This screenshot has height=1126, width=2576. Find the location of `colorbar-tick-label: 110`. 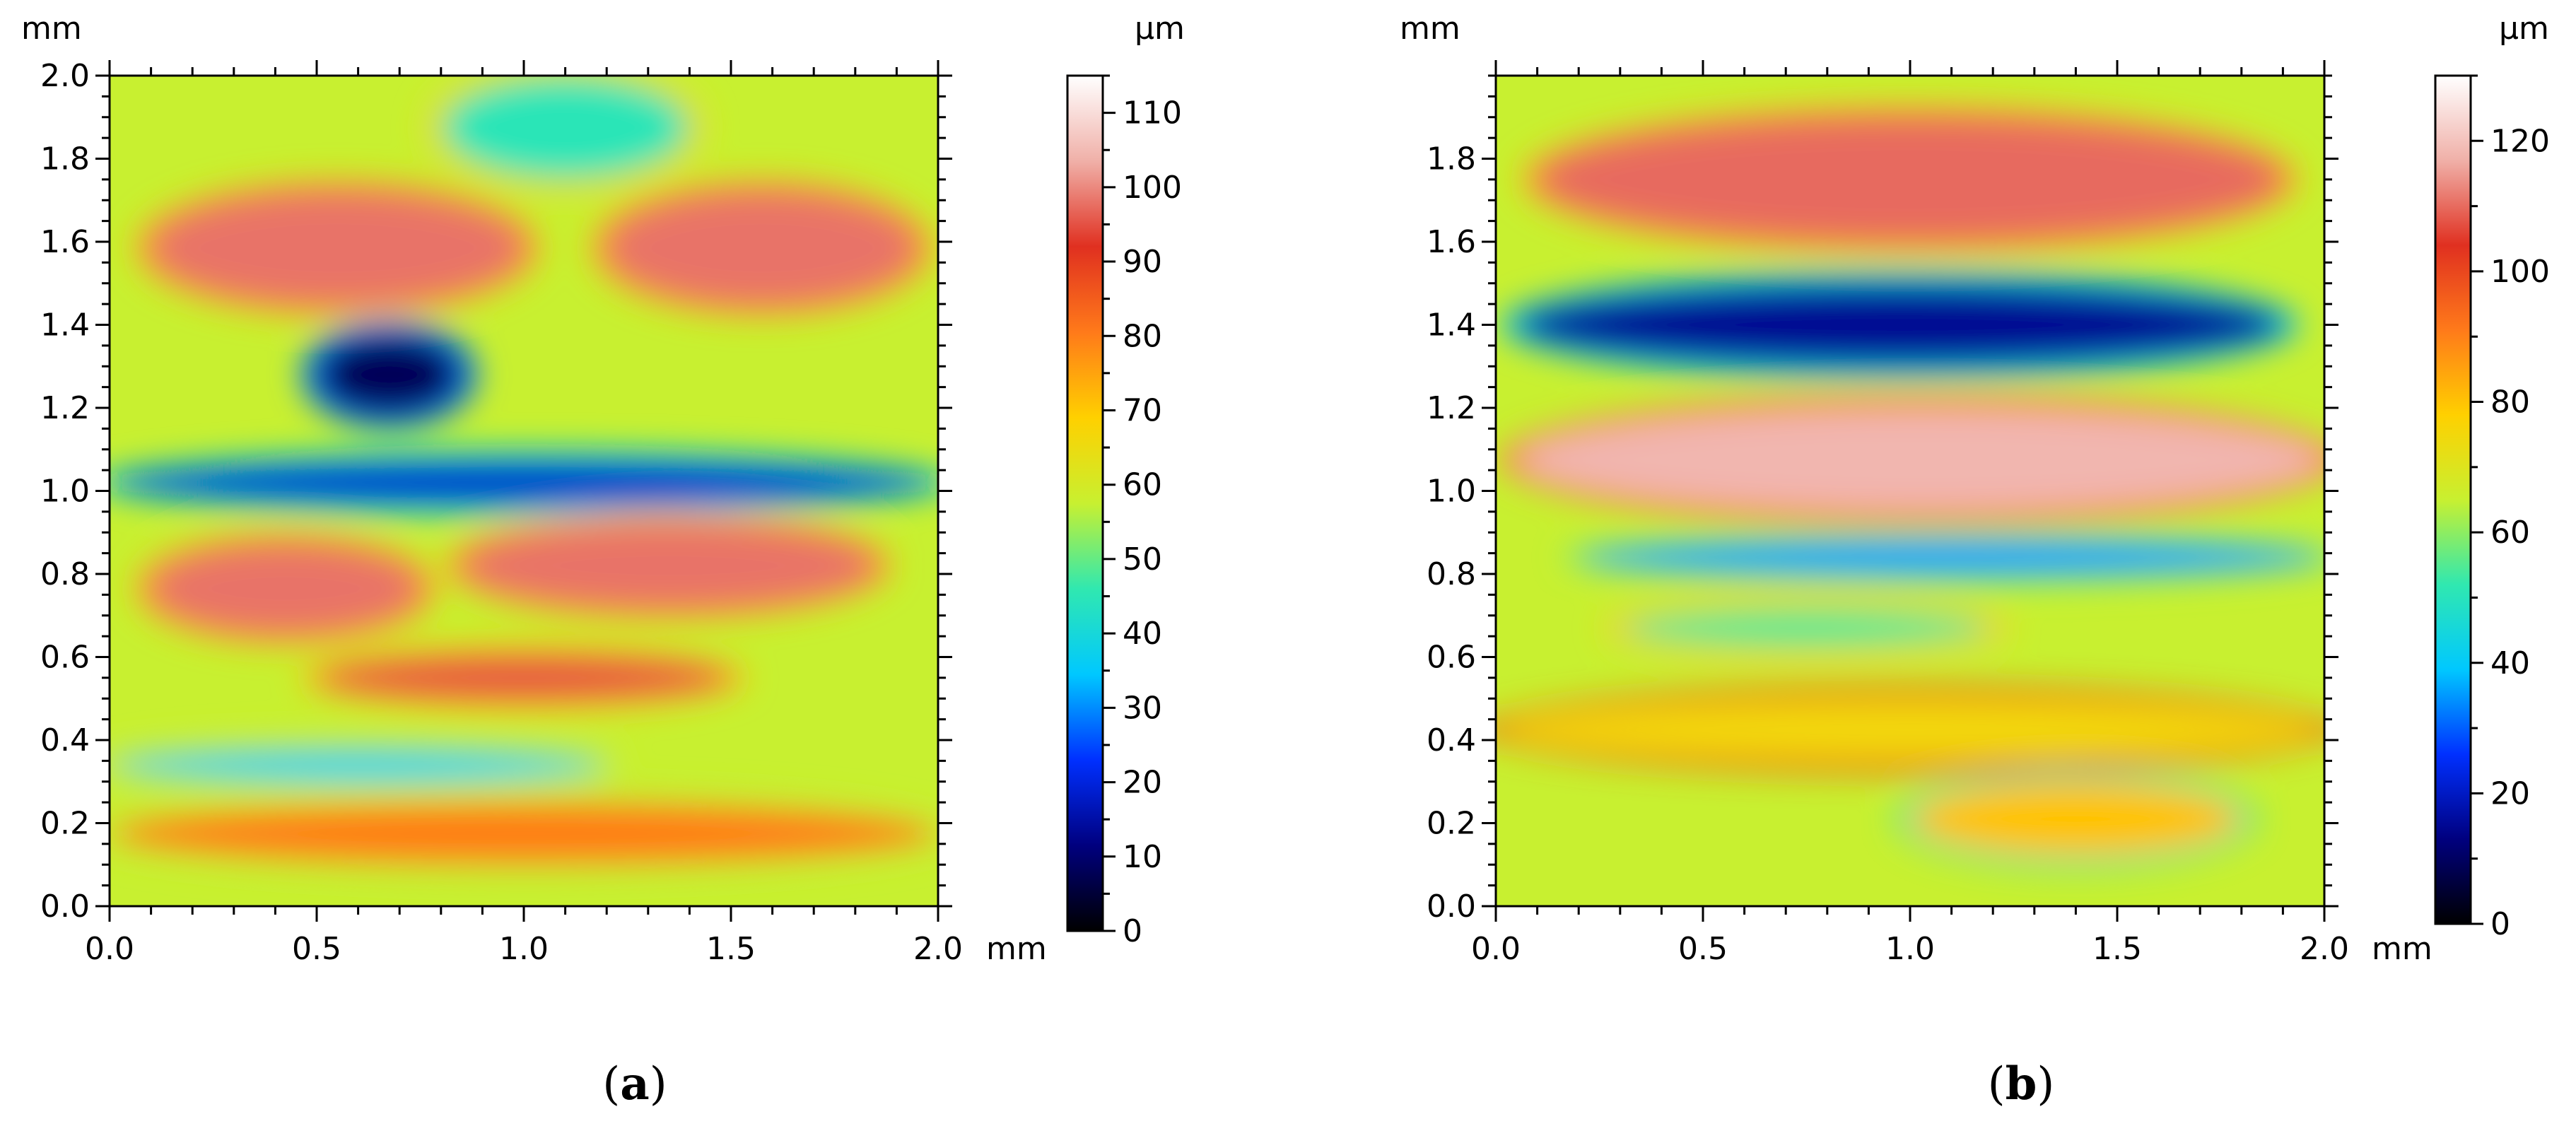

colorbar-tick-label: 110 is located at coordinates (1152, 113).